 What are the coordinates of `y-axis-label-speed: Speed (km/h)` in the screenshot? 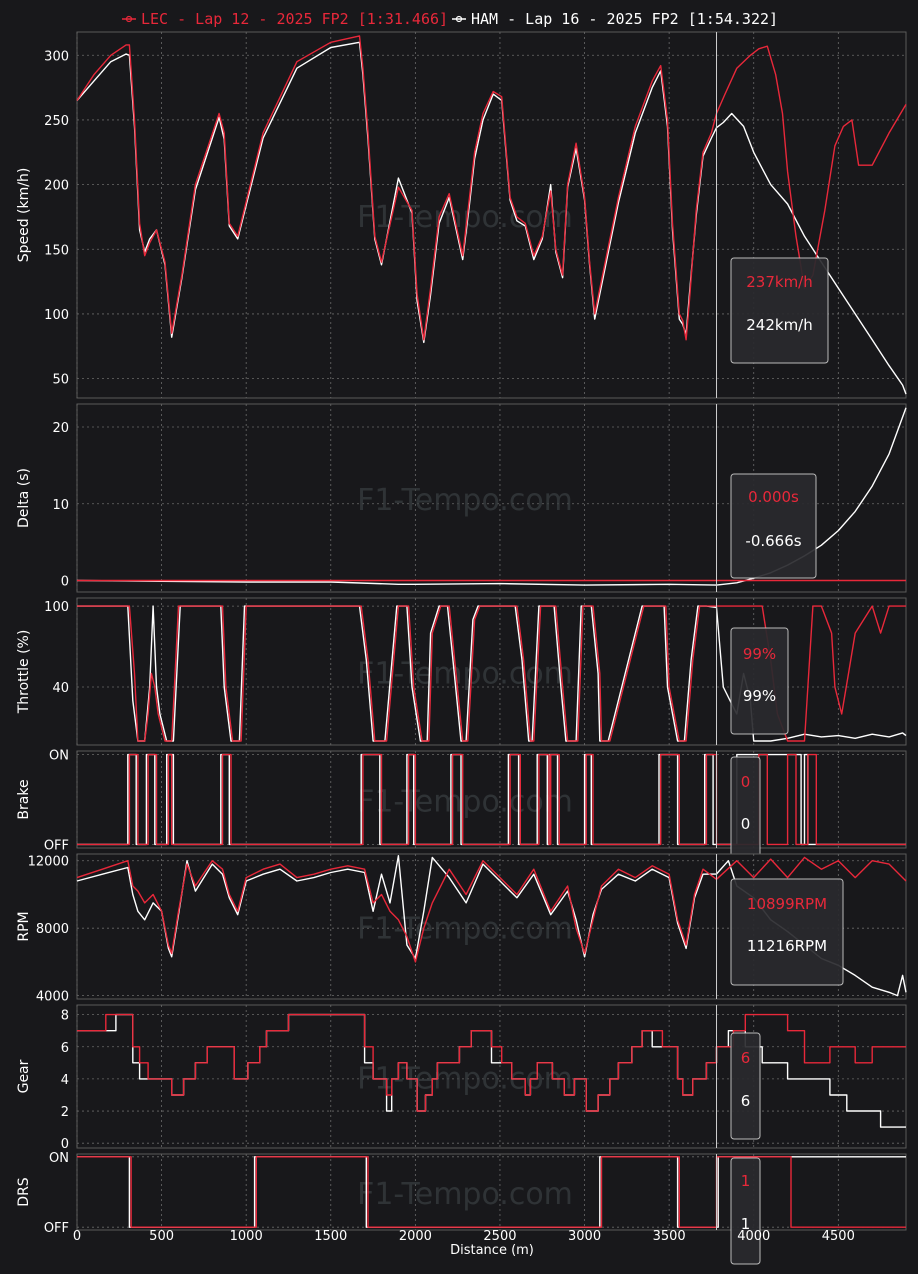 It's located at (24, 215).